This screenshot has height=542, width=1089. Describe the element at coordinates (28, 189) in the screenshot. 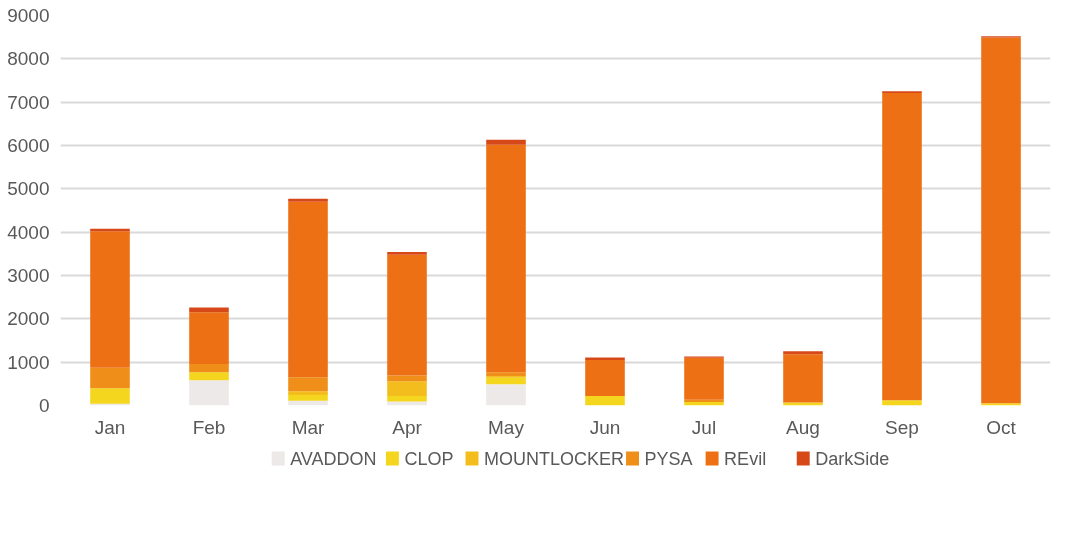

I see `y-tick-label: 5000` at that location.